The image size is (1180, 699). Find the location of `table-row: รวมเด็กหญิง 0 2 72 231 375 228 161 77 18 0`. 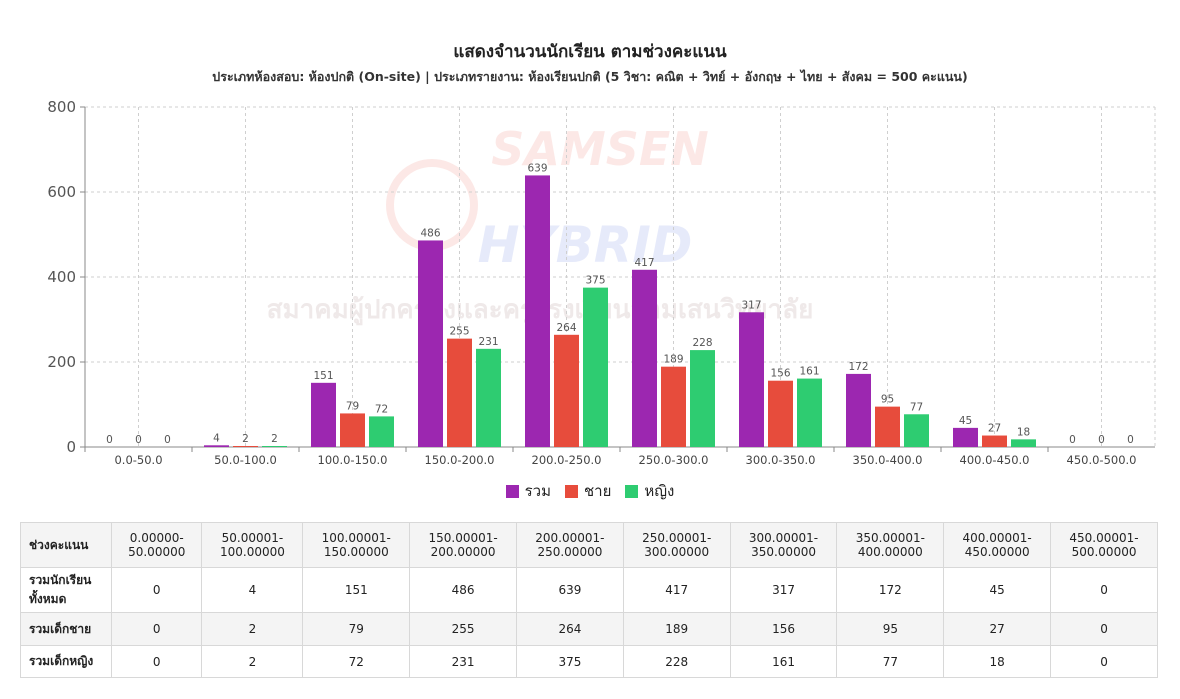

table-row: รวมเด็กหญิง 0 2 72 231 375 228 161 77 18 0 is located at coordinates (589, 661).